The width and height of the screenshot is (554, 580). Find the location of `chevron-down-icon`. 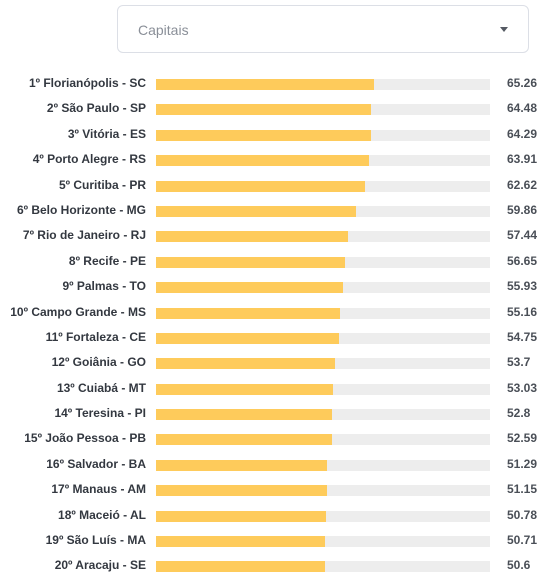

chevron-down-icon is located at coordinates (504, 29).